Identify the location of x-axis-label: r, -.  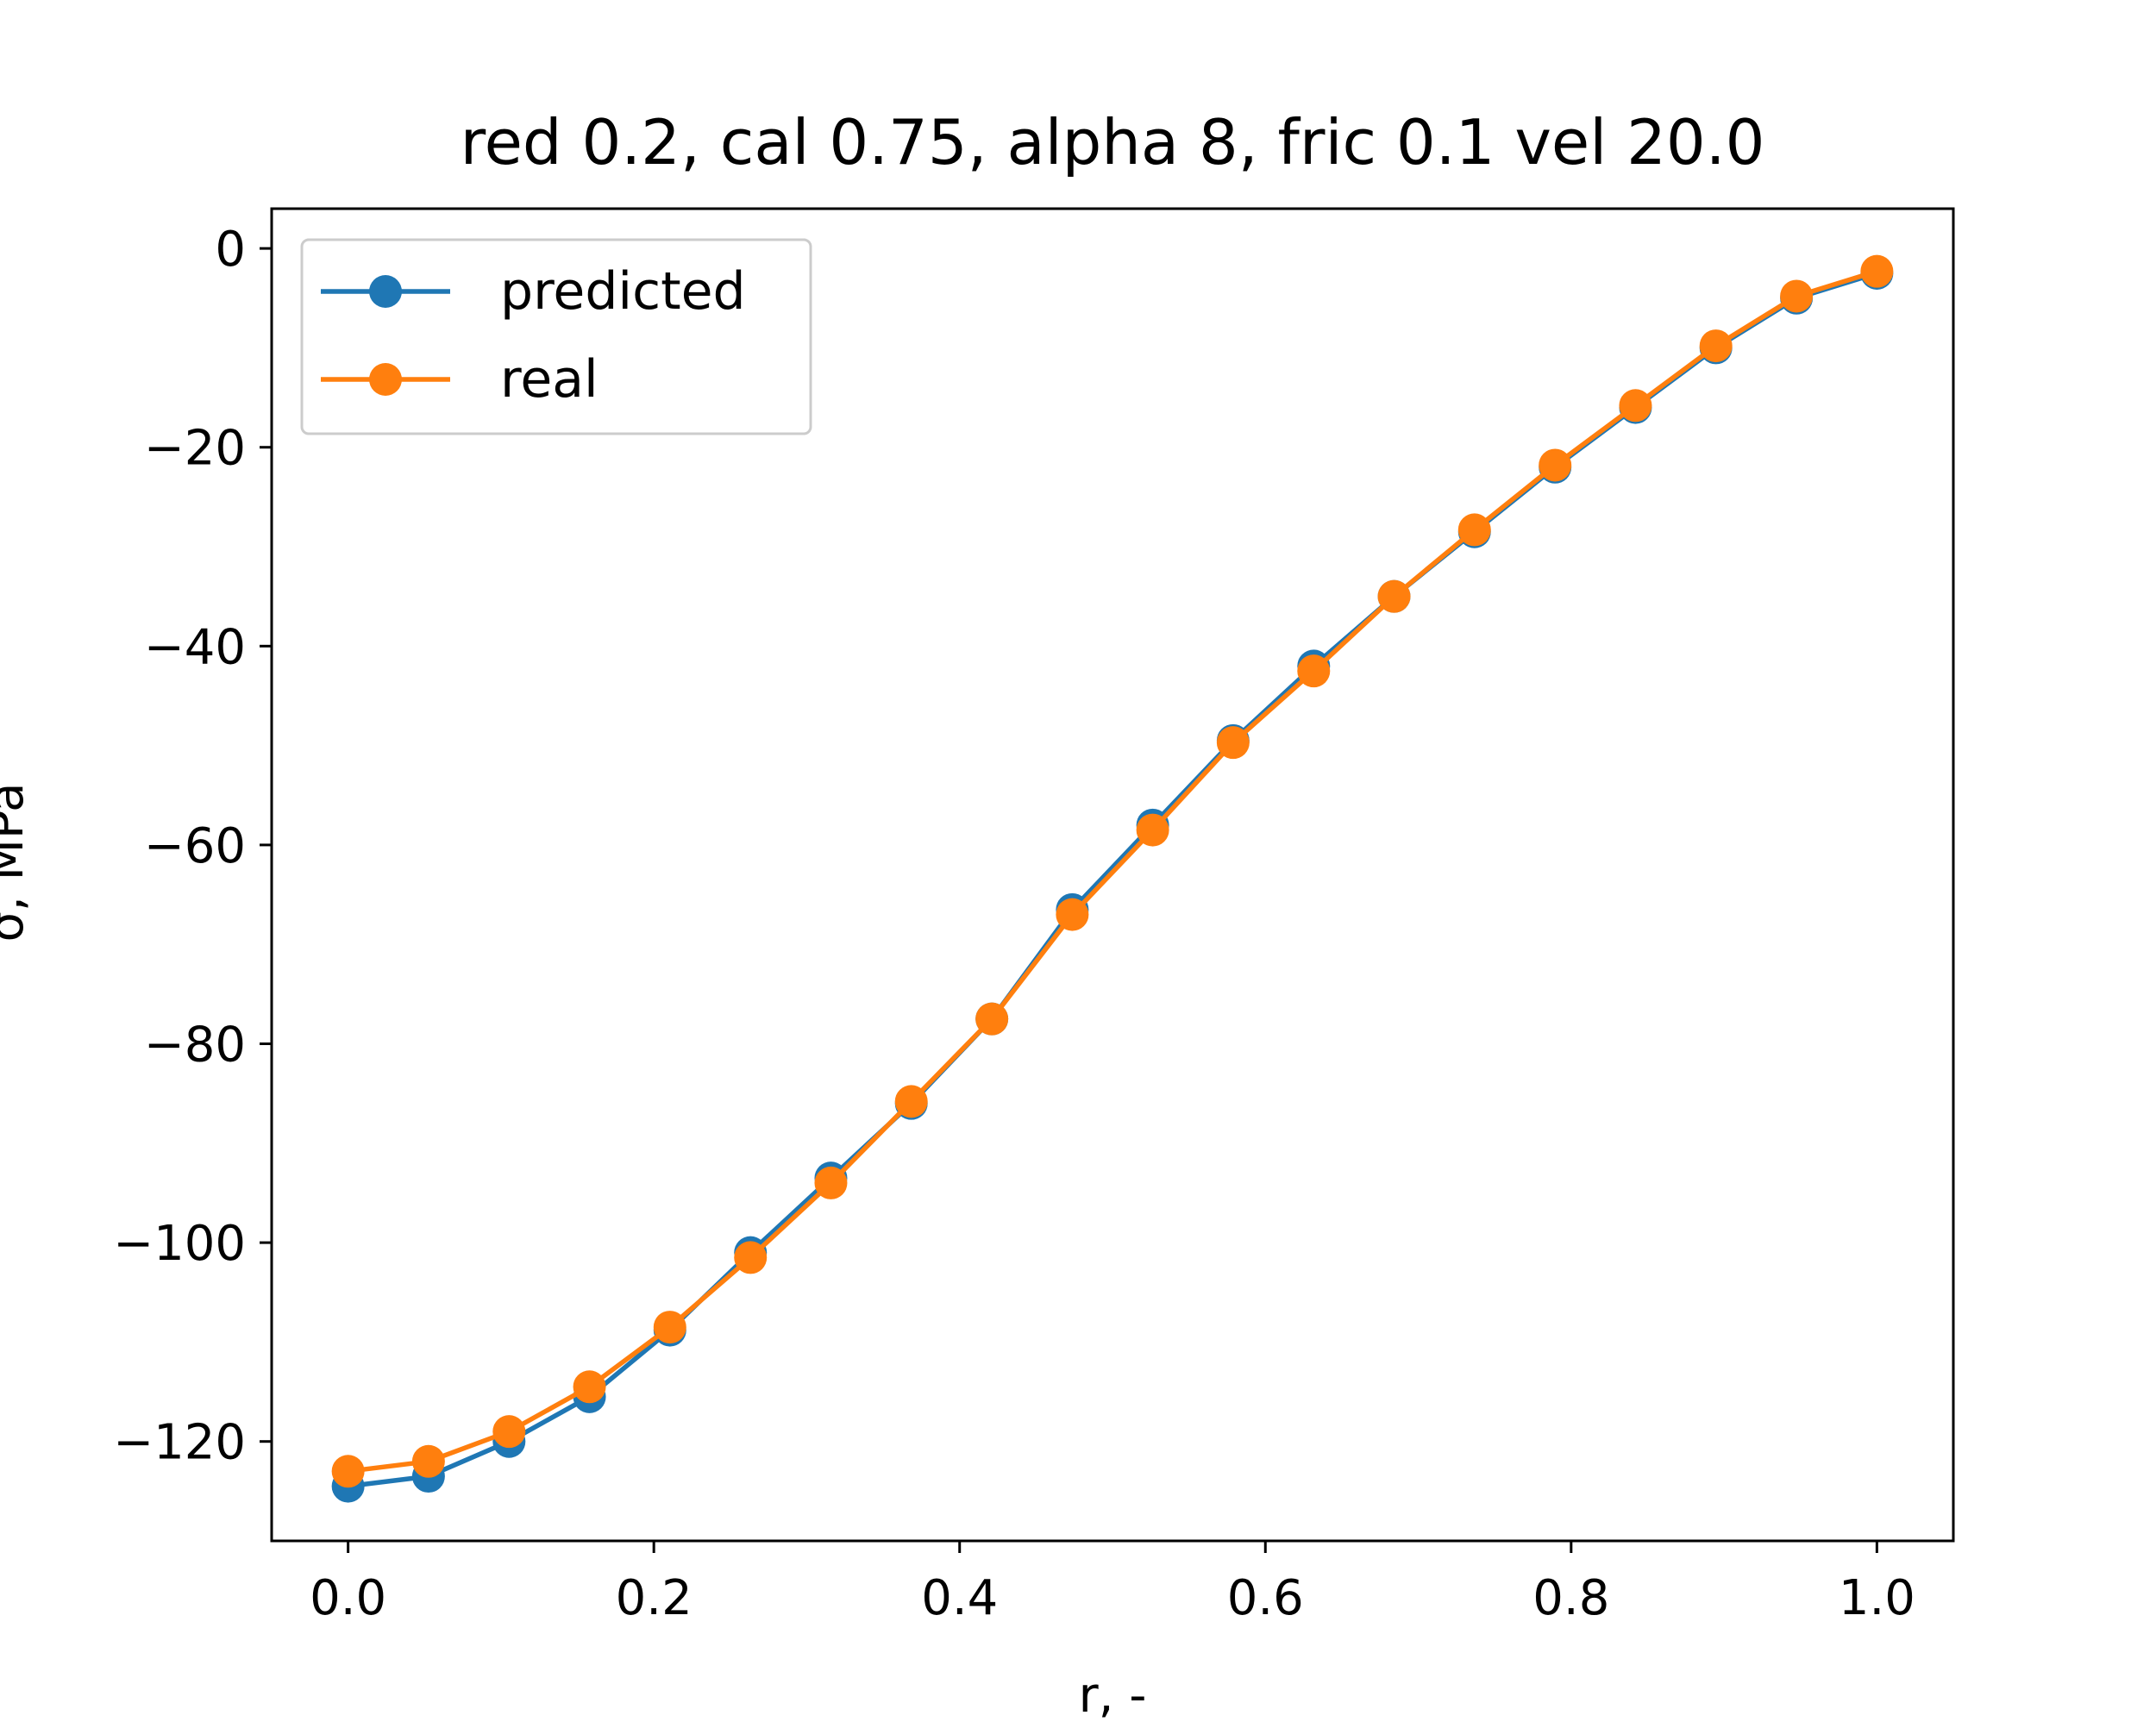
(1113, 1696).